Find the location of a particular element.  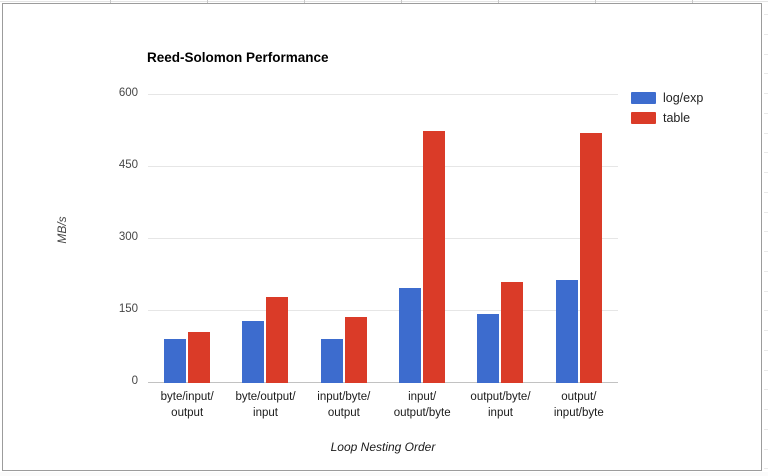

legend: log/exp table is located at coordinates (667, 111).